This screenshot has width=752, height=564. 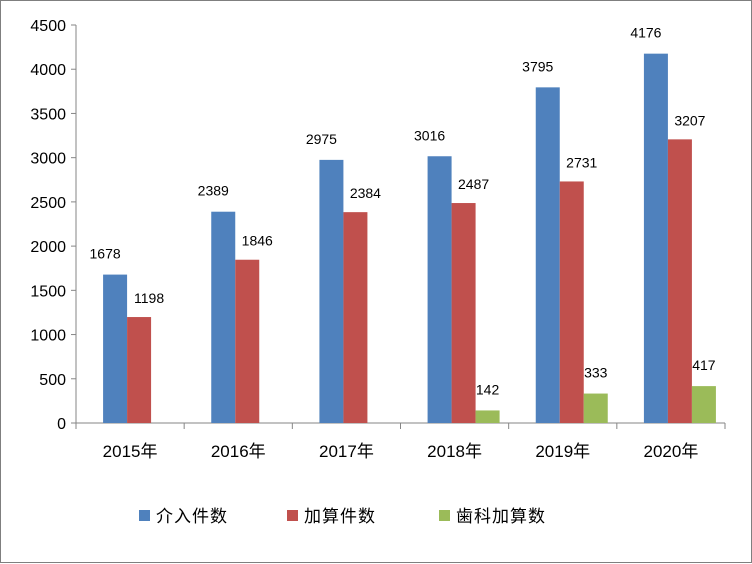 I want to click on data-label: 3207, so click(x=689, y=120).